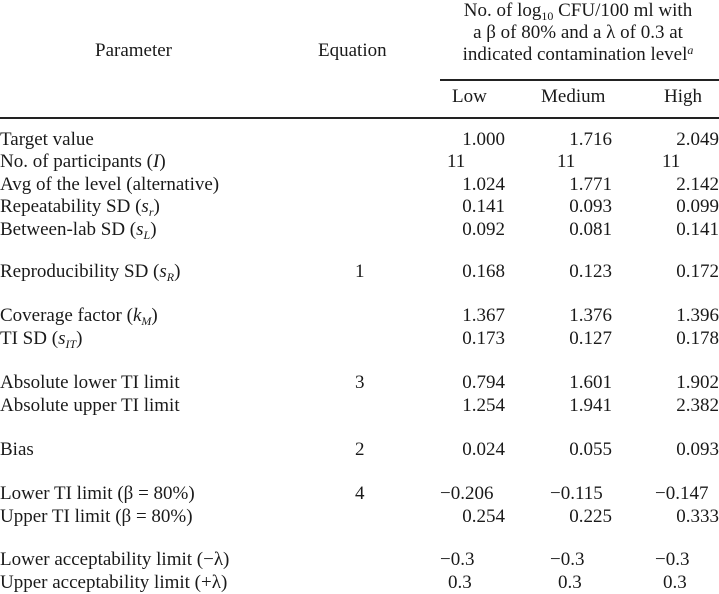  Describe the element at coordinates (483, 206) in the screenshot. I see `cell-low: 0.141` at that location.